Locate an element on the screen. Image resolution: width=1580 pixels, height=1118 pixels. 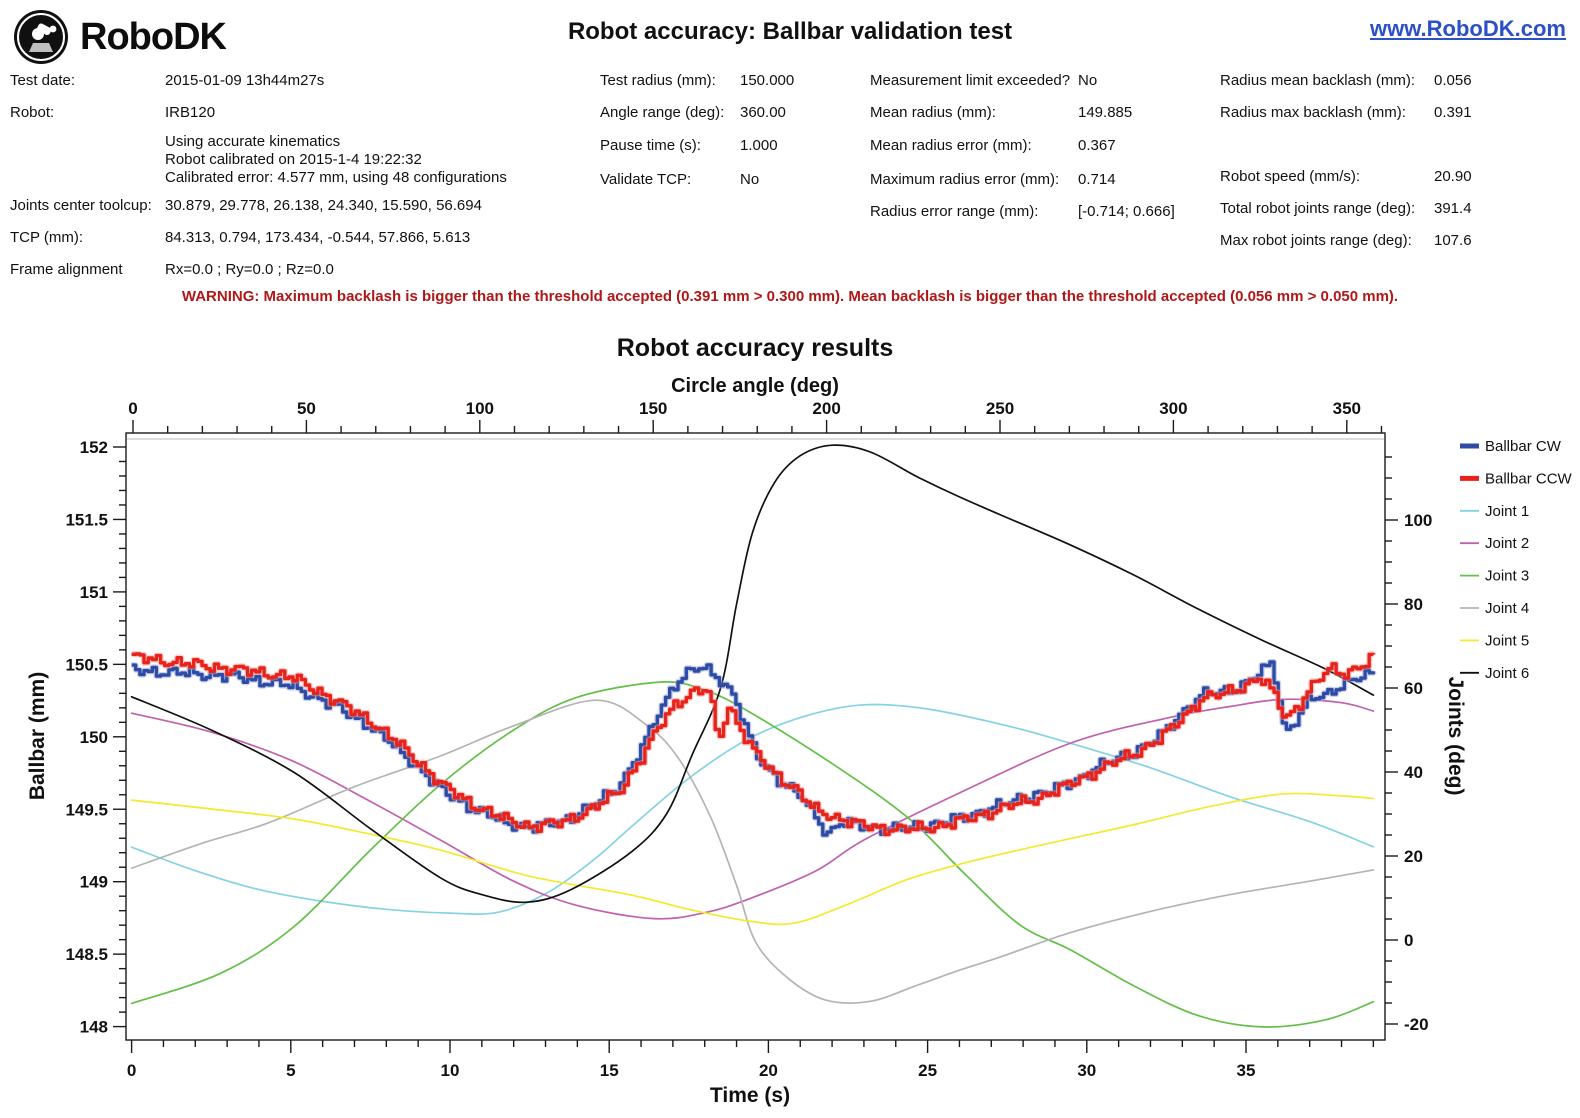
bottom-tick-label: 20 is located at coordinates (768, 1070).